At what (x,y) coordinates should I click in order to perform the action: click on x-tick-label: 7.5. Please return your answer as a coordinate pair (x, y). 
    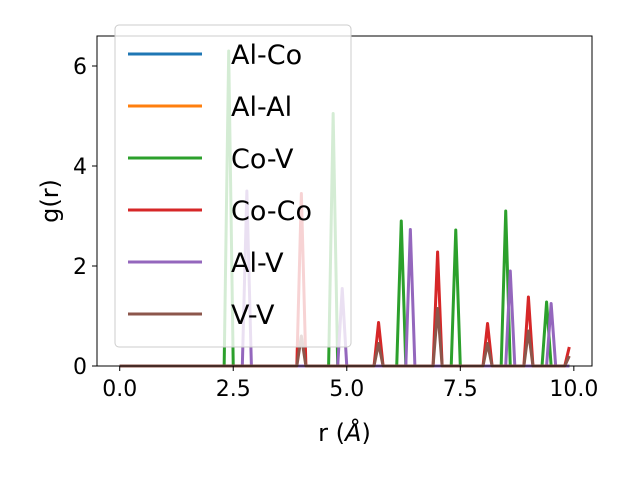
    Looking at the image, I should click on (460, 389).